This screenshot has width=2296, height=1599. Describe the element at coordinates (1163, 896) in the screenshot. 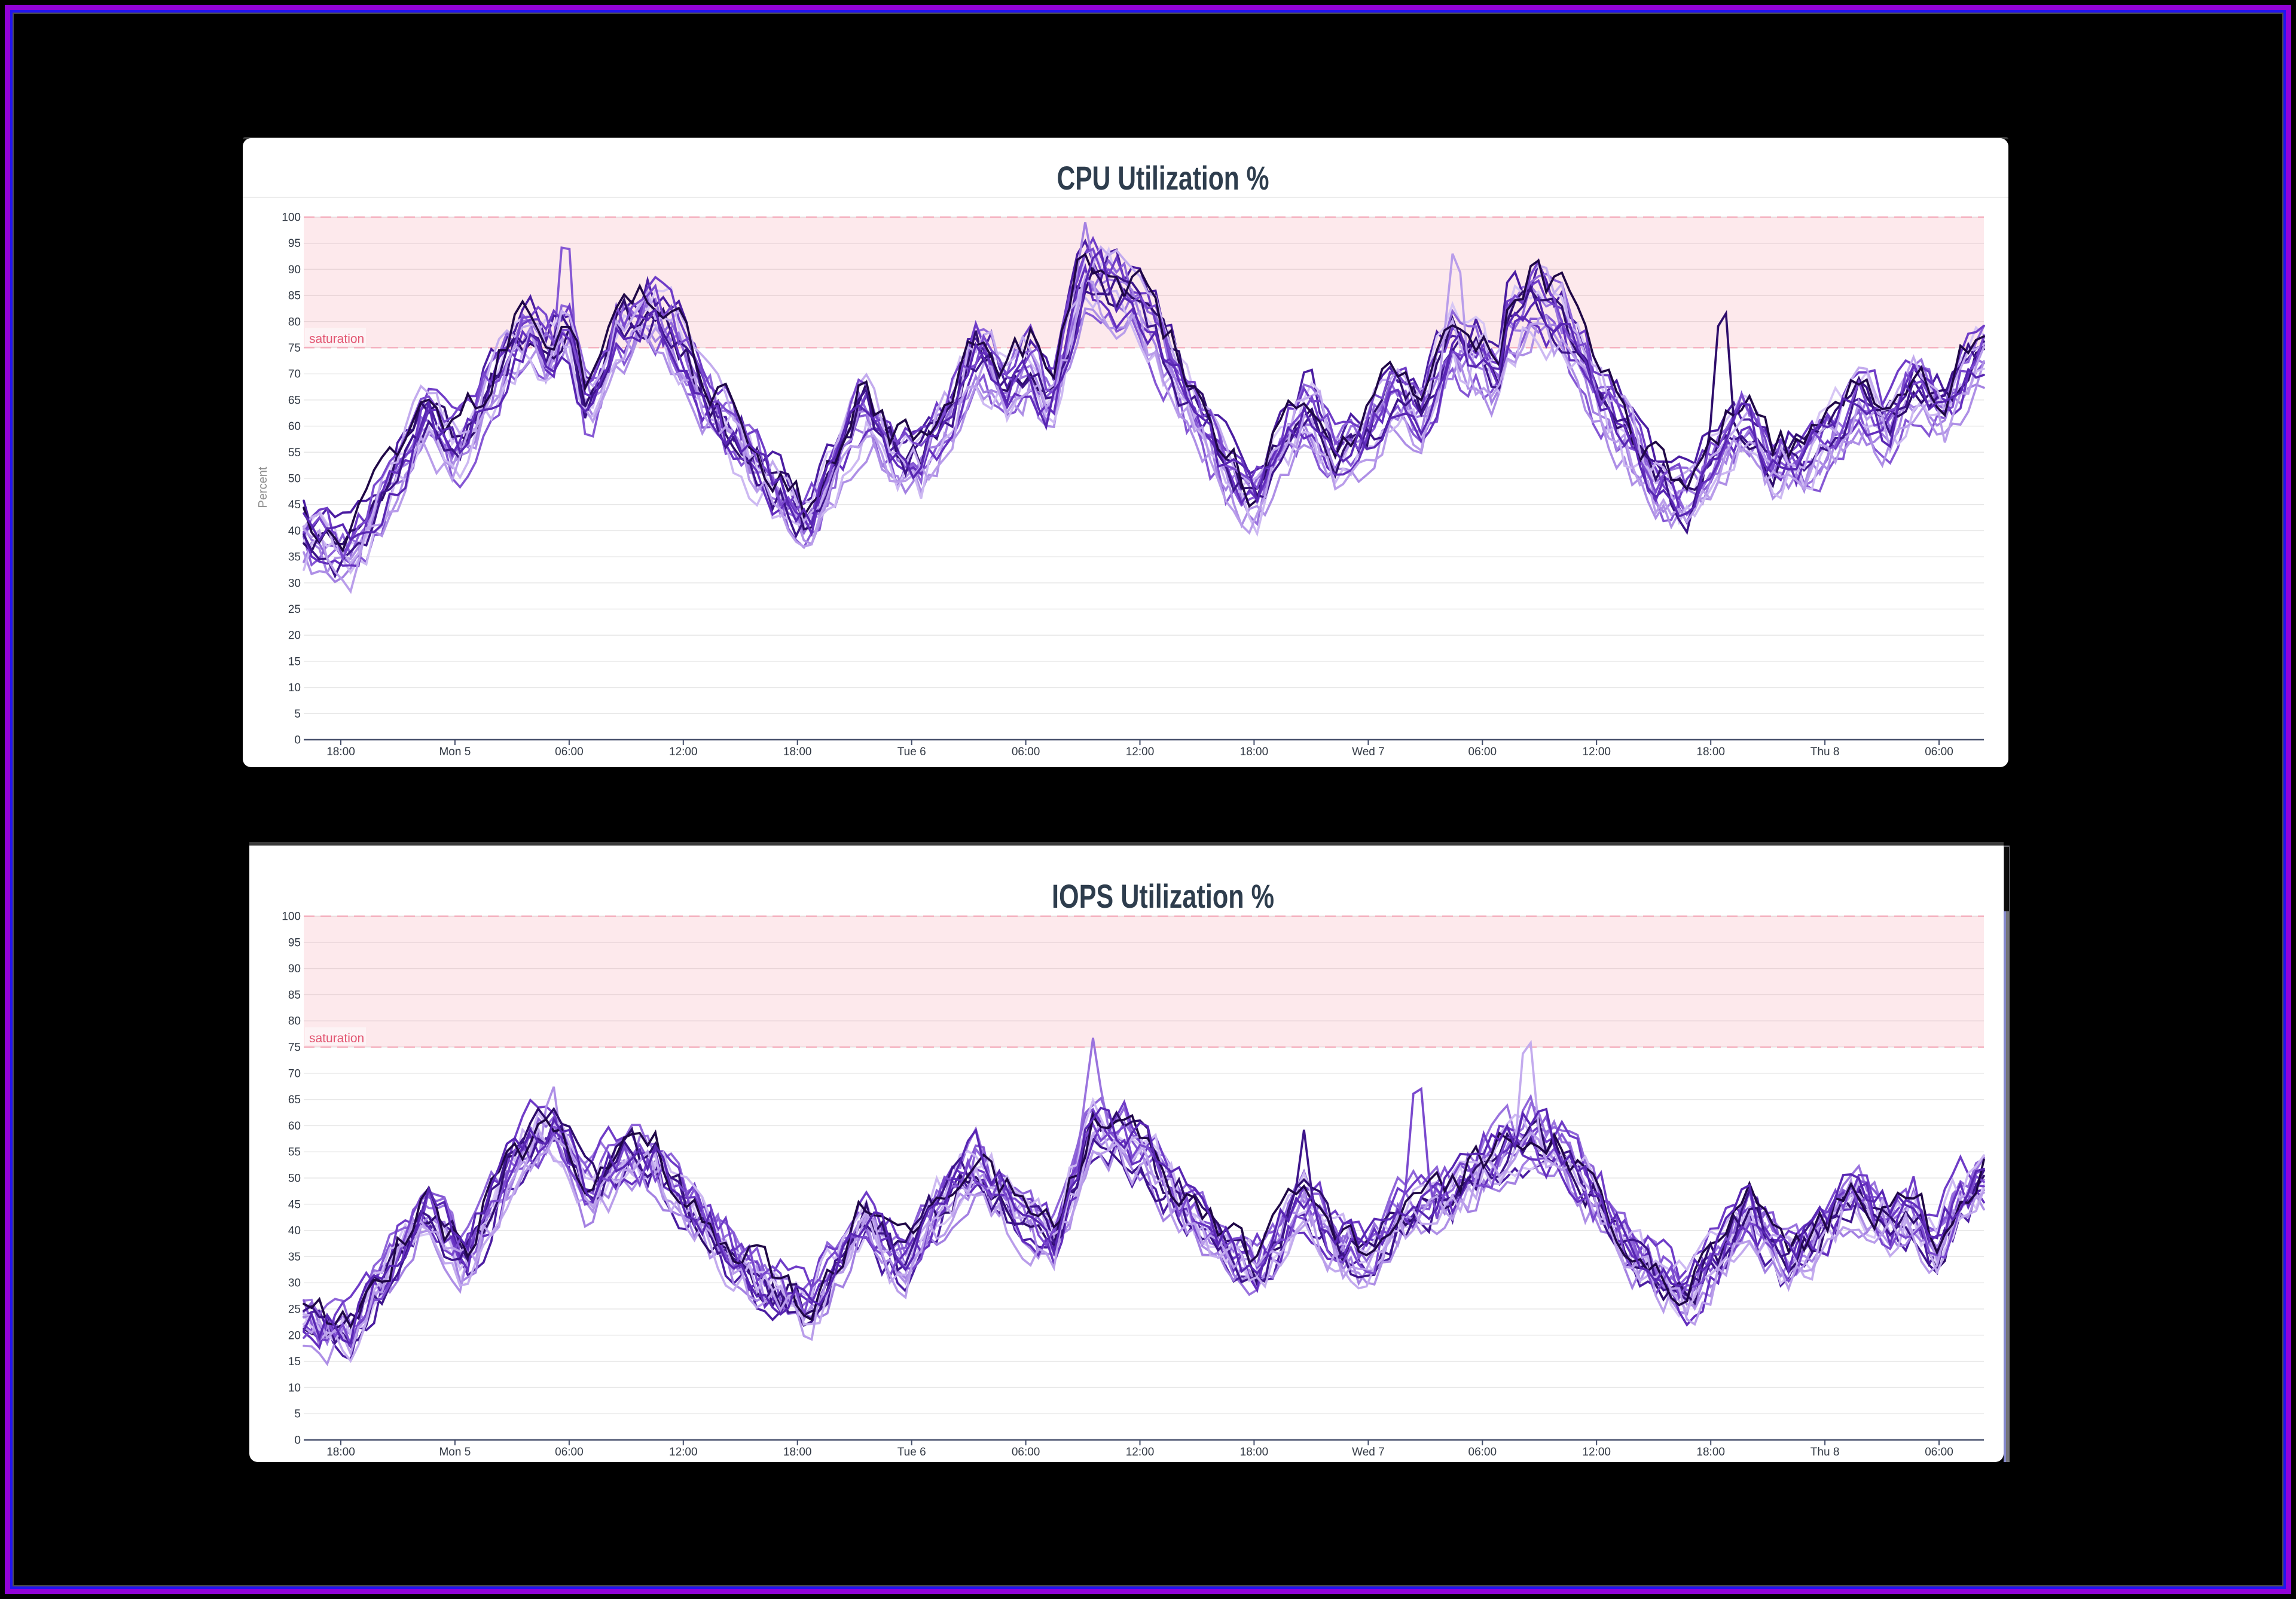

I see `svg-text: IOPS Utilization %` at that location.